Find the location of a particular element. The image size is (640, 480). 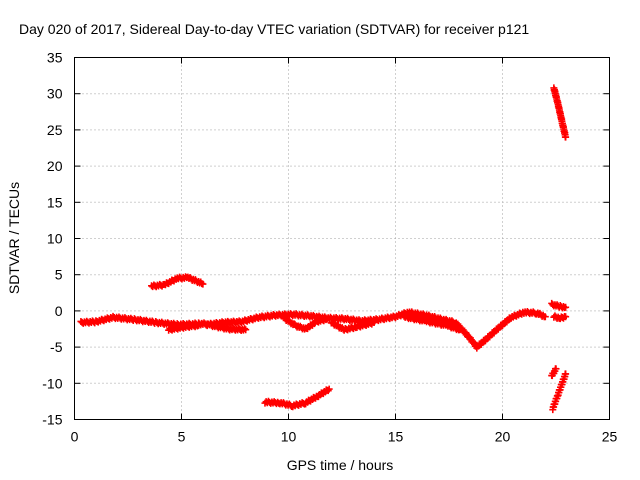

x-tick-label: 25 is located at coordinates (610, 437).